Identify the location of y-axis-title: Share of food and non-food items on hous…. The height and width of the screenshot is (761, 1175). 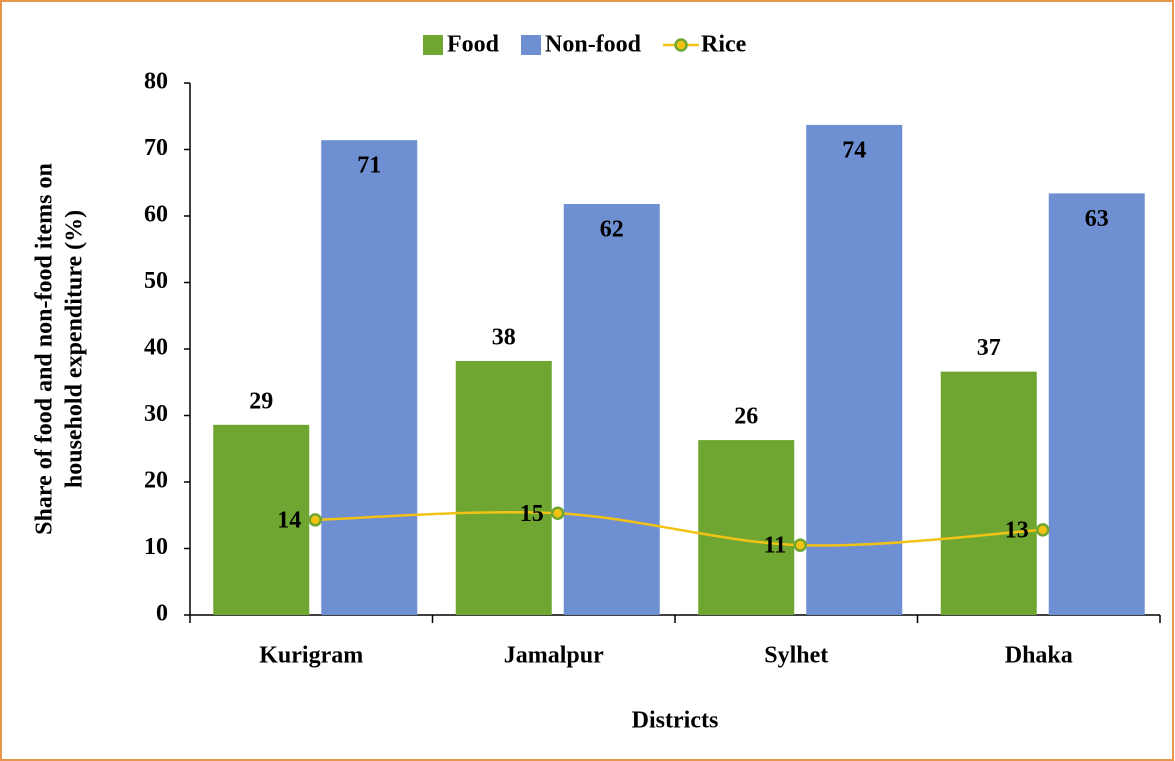
(60, 349).